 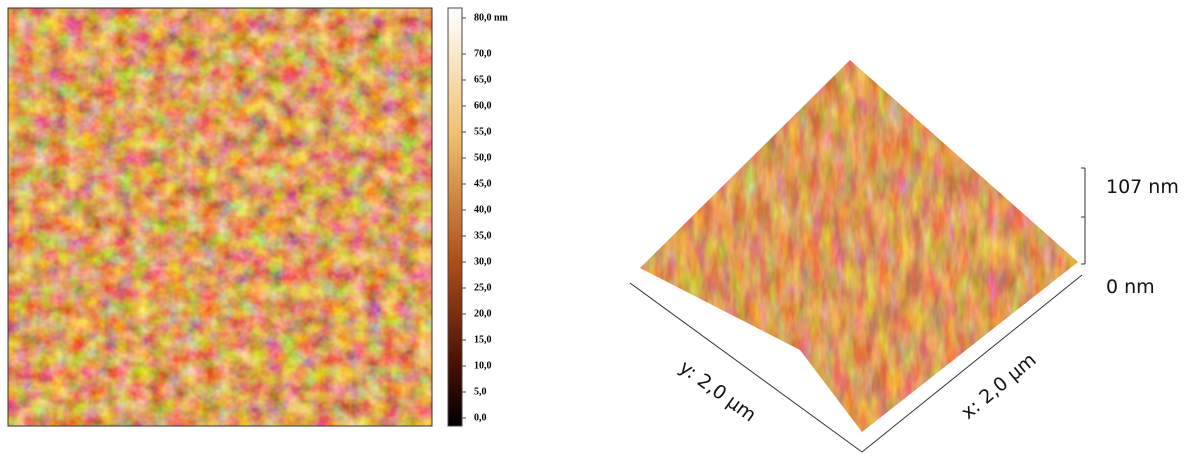 I want to click on colorbar-label: 45,0, so click(x=483, y=183).